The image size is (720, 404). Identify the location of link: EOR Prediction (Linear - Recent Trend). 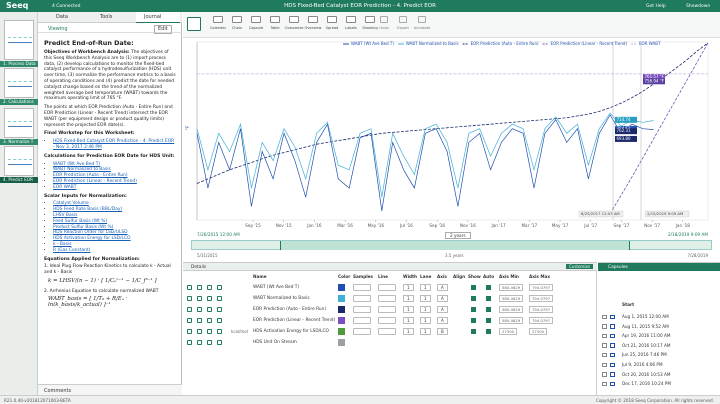
(95, 181).